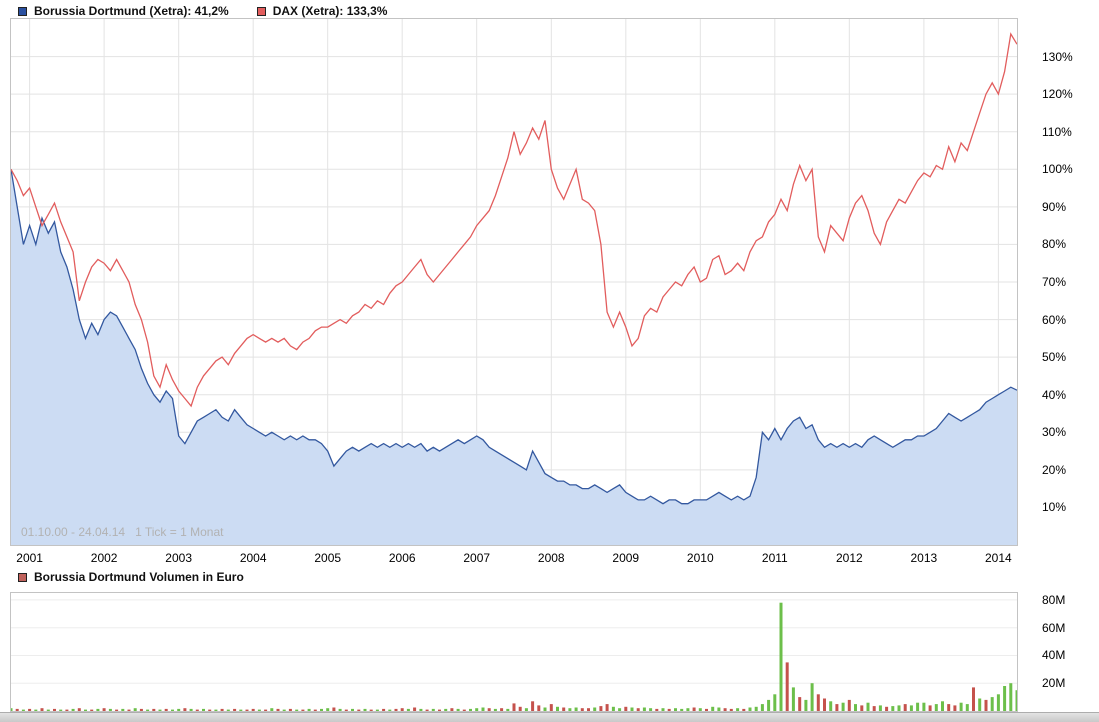 The image size is (1099, 722). I want to click on bvb-legend-swatch-icon, so click(22, 11).